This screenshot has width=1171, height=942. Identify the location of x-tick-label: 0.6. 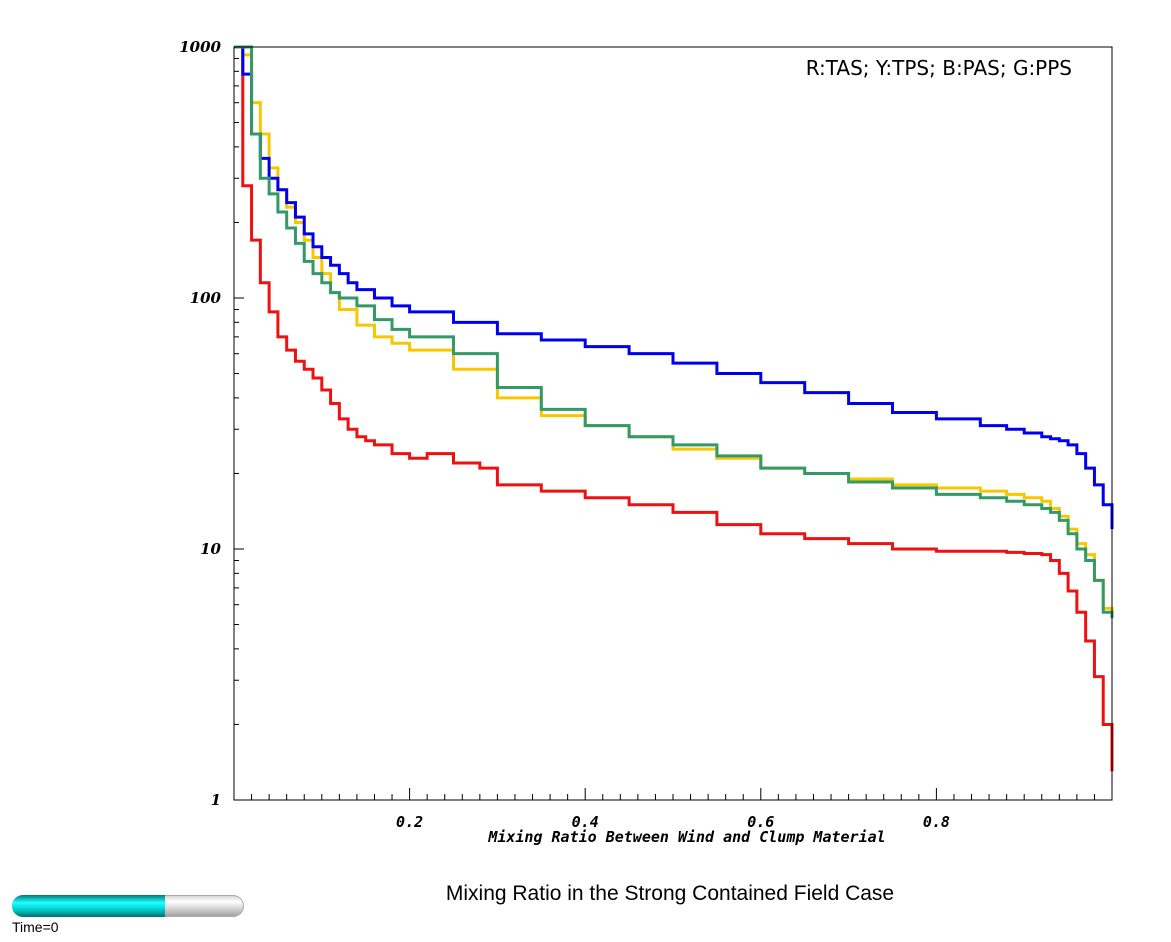
(760, 822).